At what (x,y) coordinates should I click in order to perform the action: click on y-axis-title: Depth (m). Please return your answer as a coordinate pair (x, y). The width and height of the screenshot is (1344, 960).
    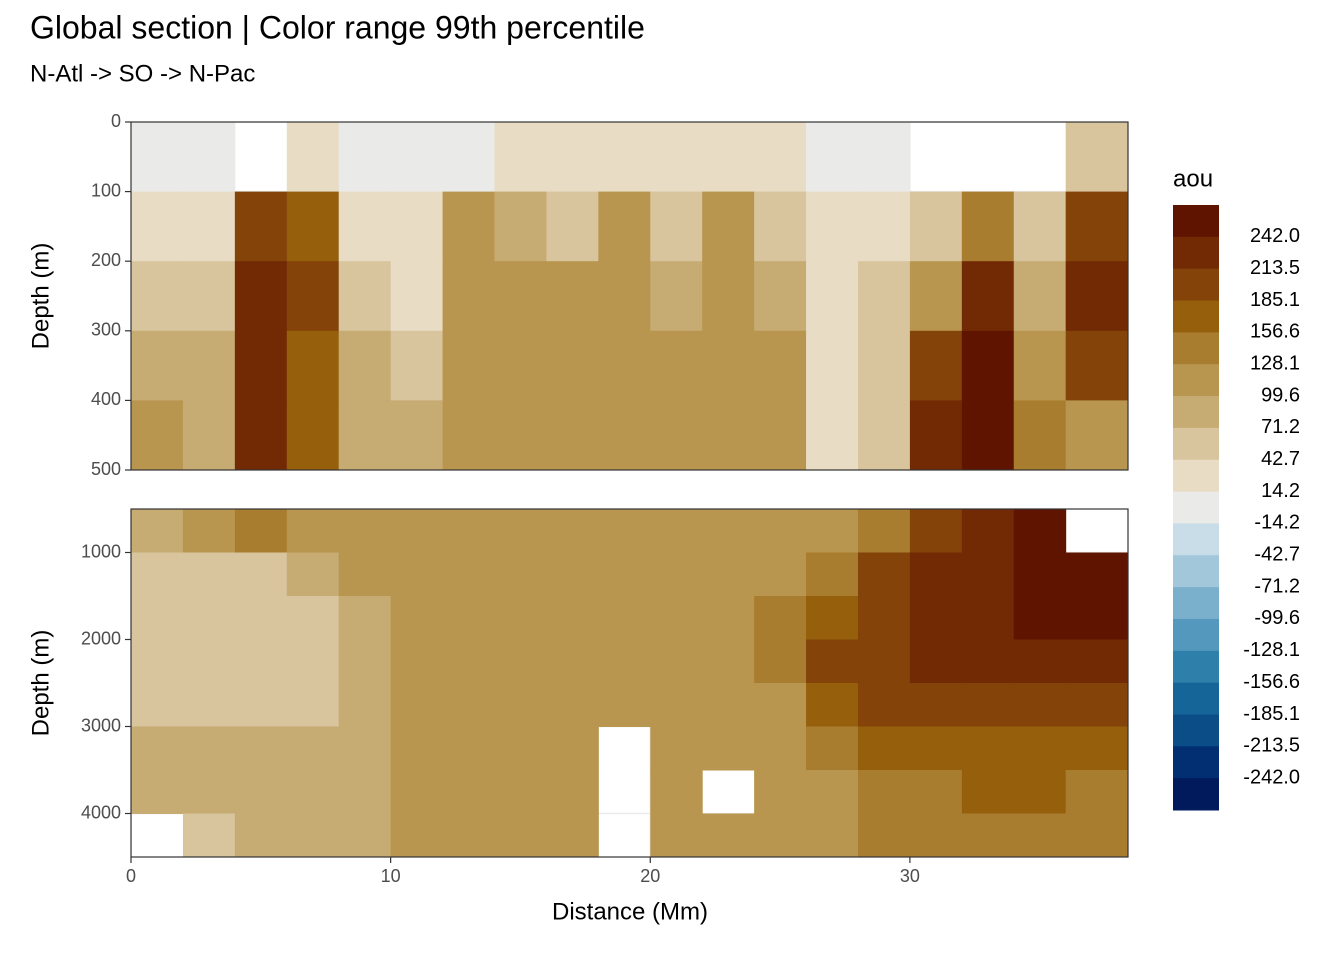
    Looking at the image, I should click on (40, 296).